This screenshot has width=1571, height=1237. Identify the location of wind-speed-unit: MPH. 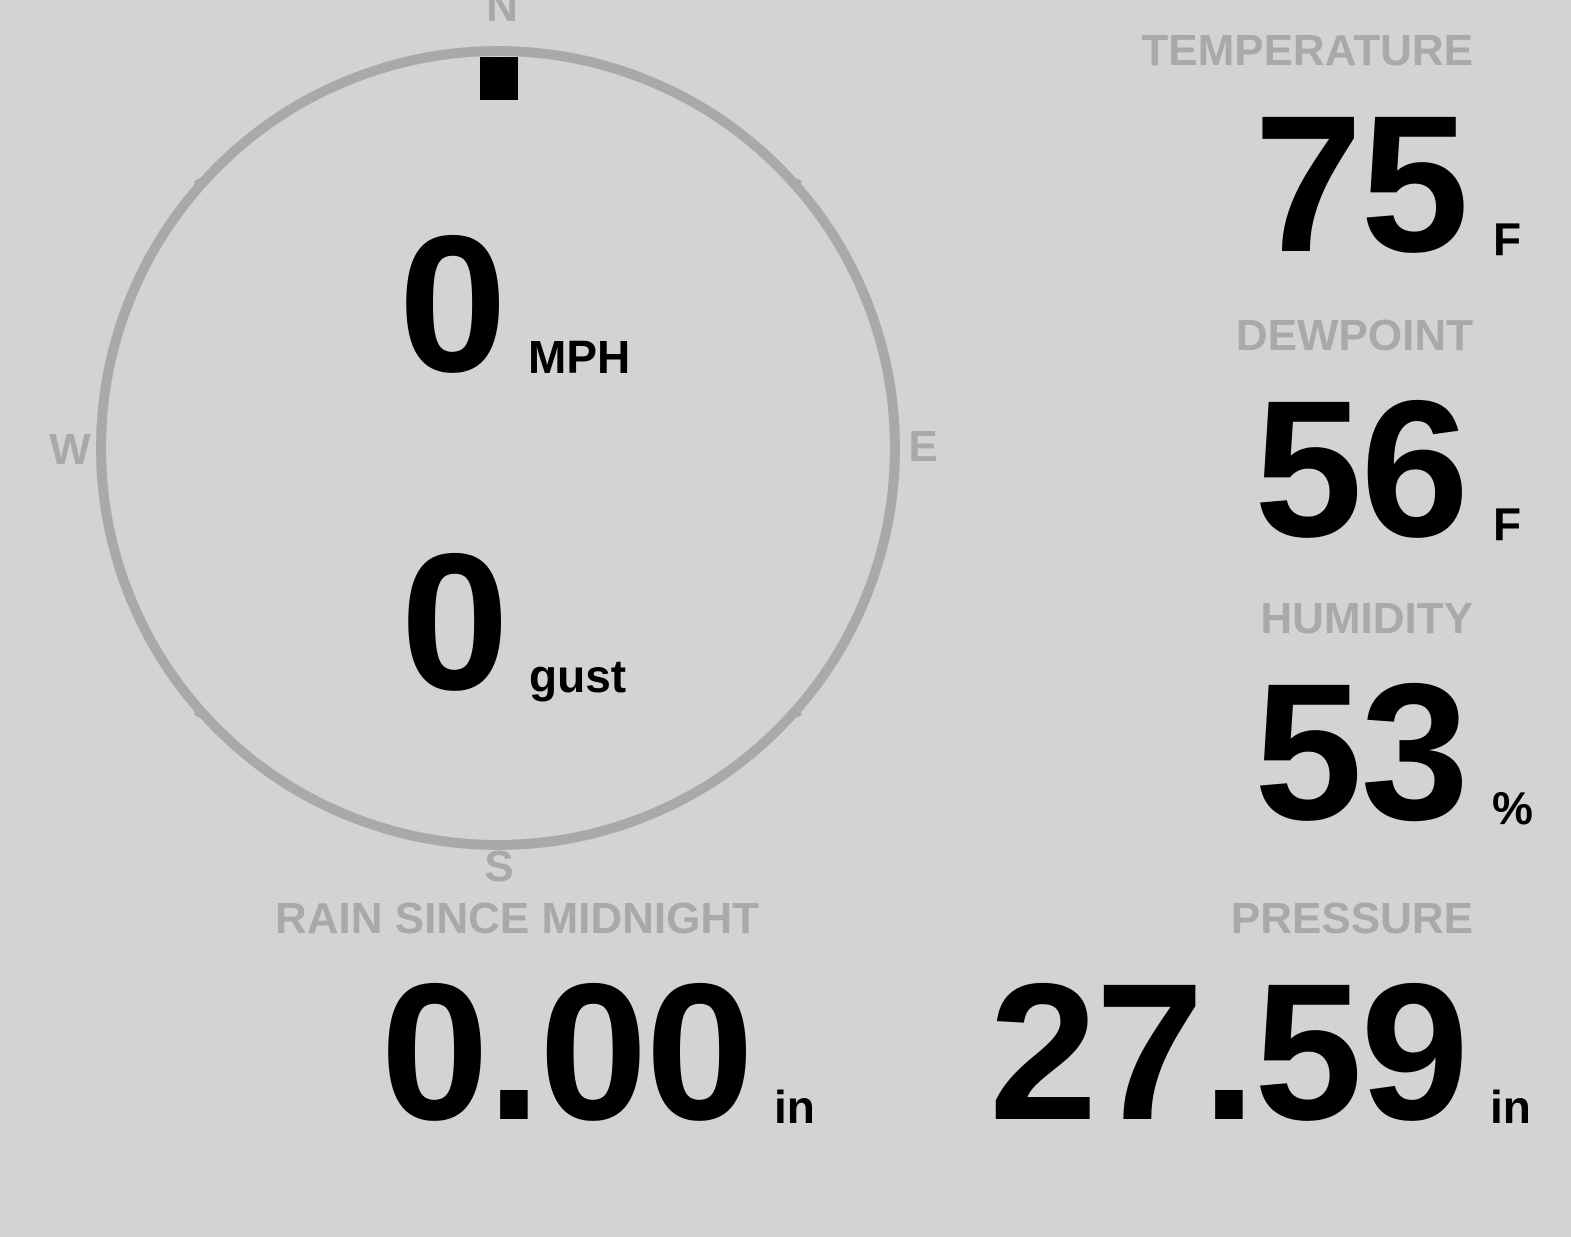
(579, 357).